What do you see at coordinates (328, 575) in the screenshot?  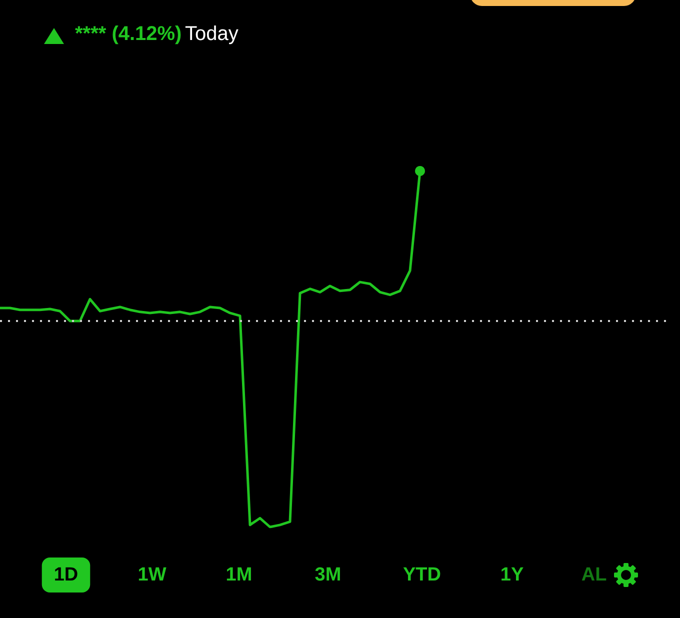 I see `text: 3M` at bounding box center [328, 575].